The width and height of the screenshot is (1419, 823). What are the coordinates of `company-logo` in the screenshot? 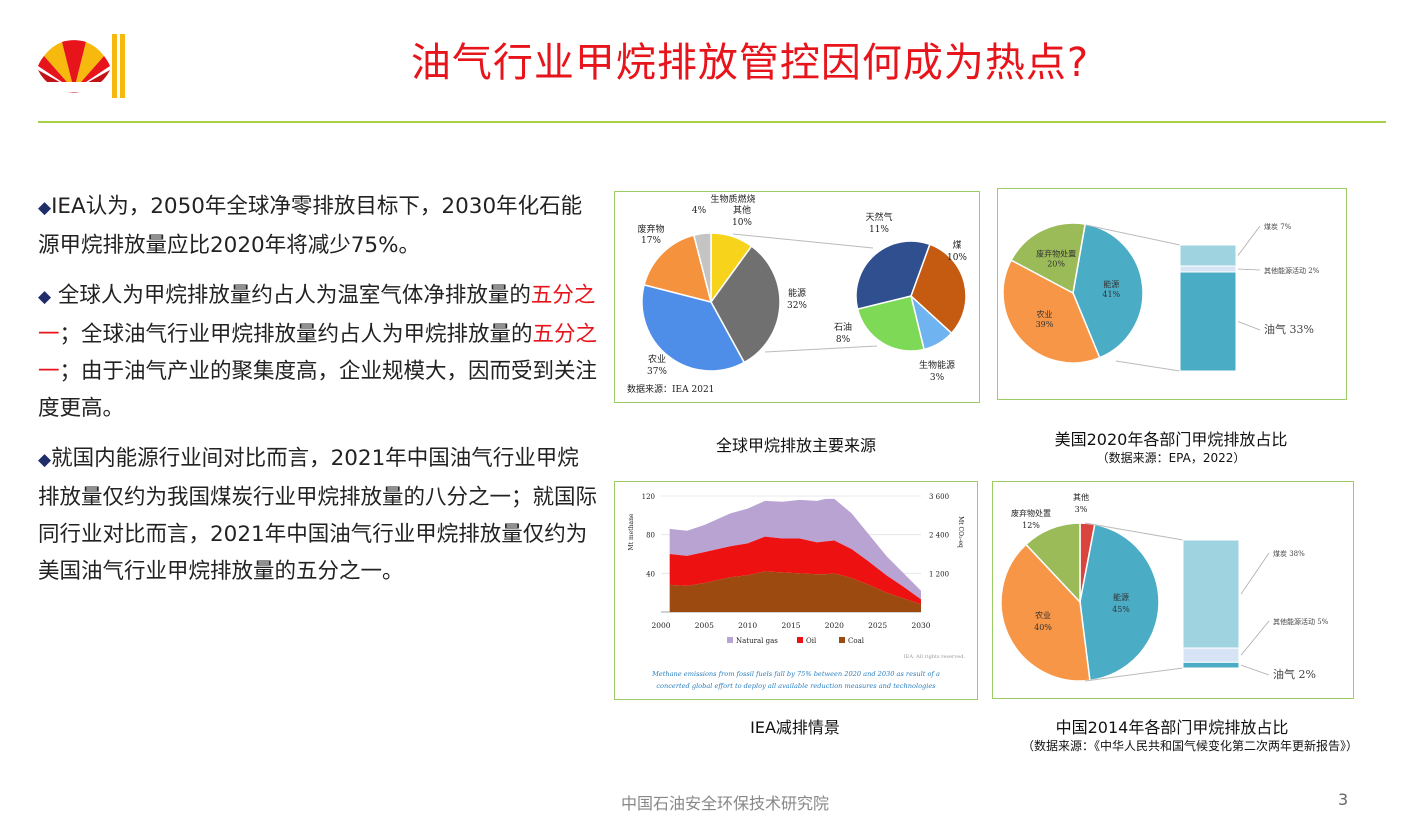 It's located at (78, 66).